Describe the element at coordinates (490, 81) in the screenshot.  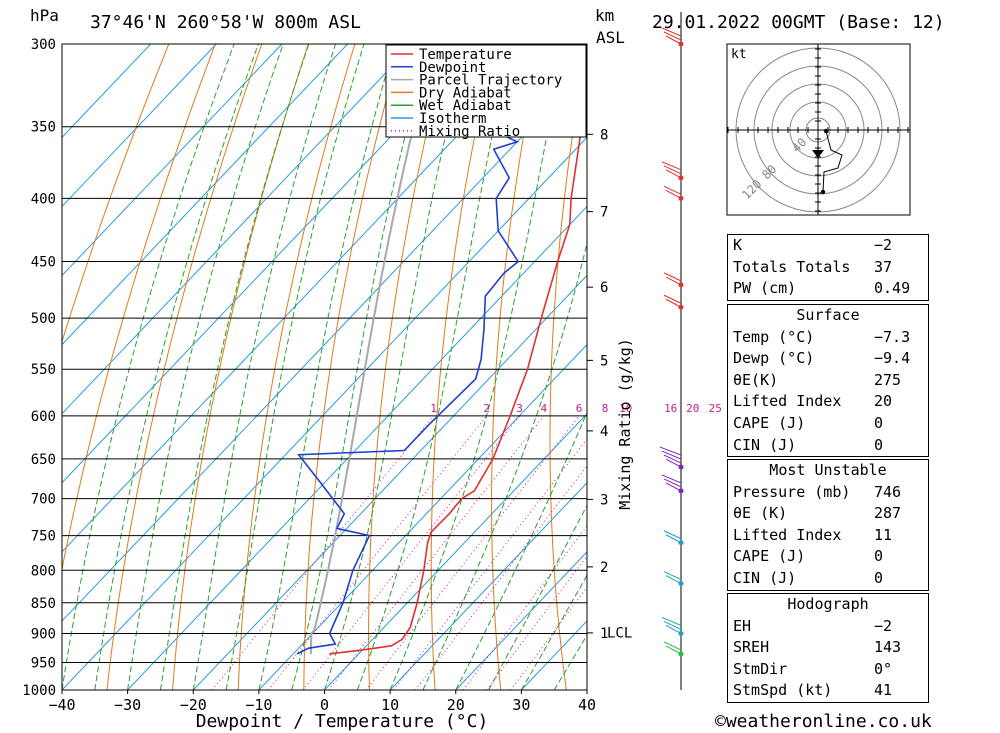
I see `legend-label: Parcel Trajectory` at that location.